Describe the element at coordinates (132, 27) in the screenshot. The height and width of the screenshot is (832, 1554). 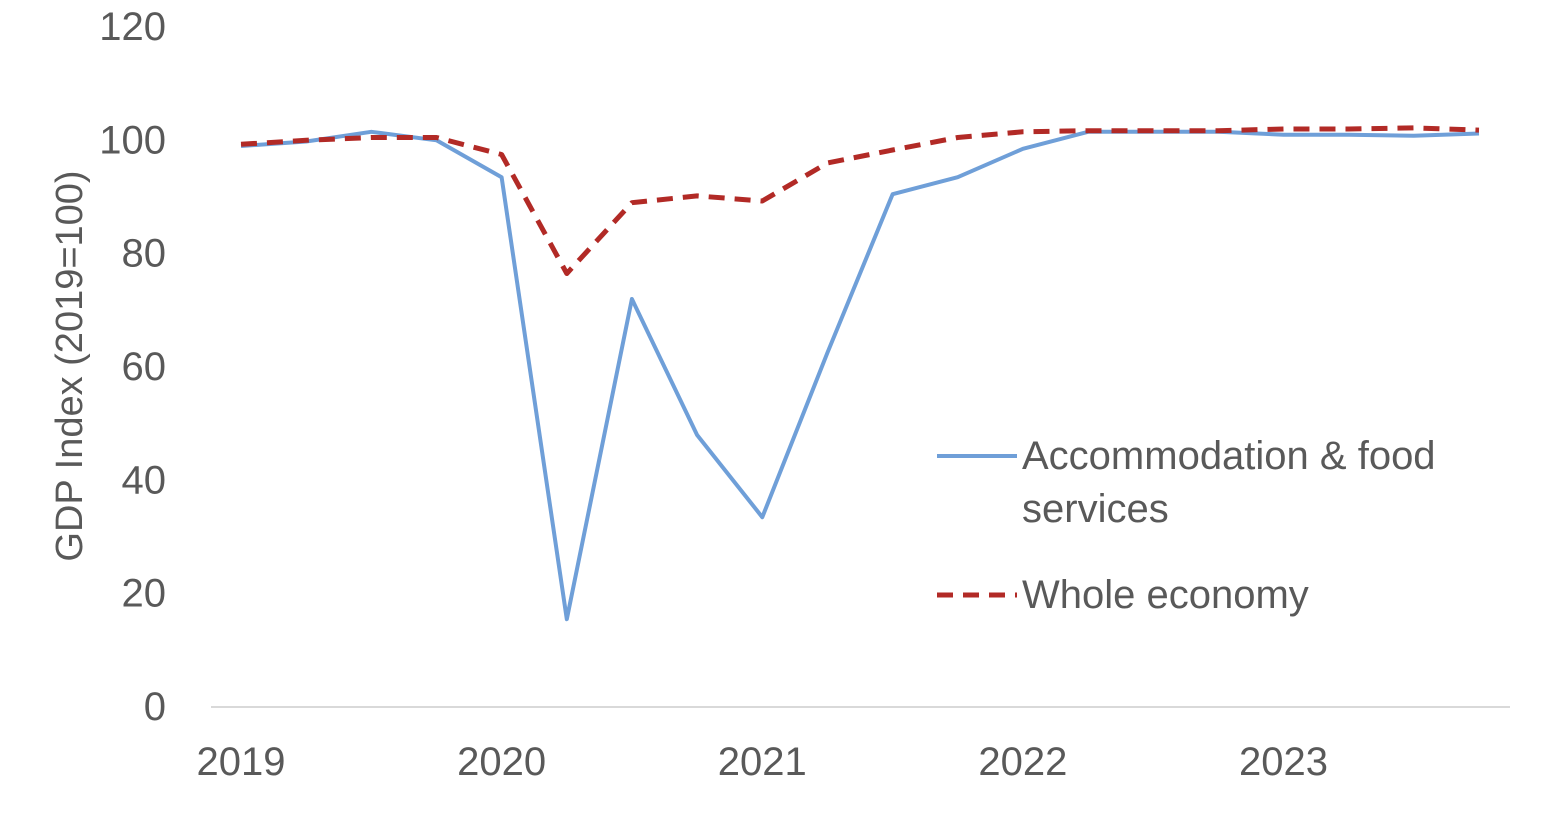
I see `y-tick-label: 120` at that location.